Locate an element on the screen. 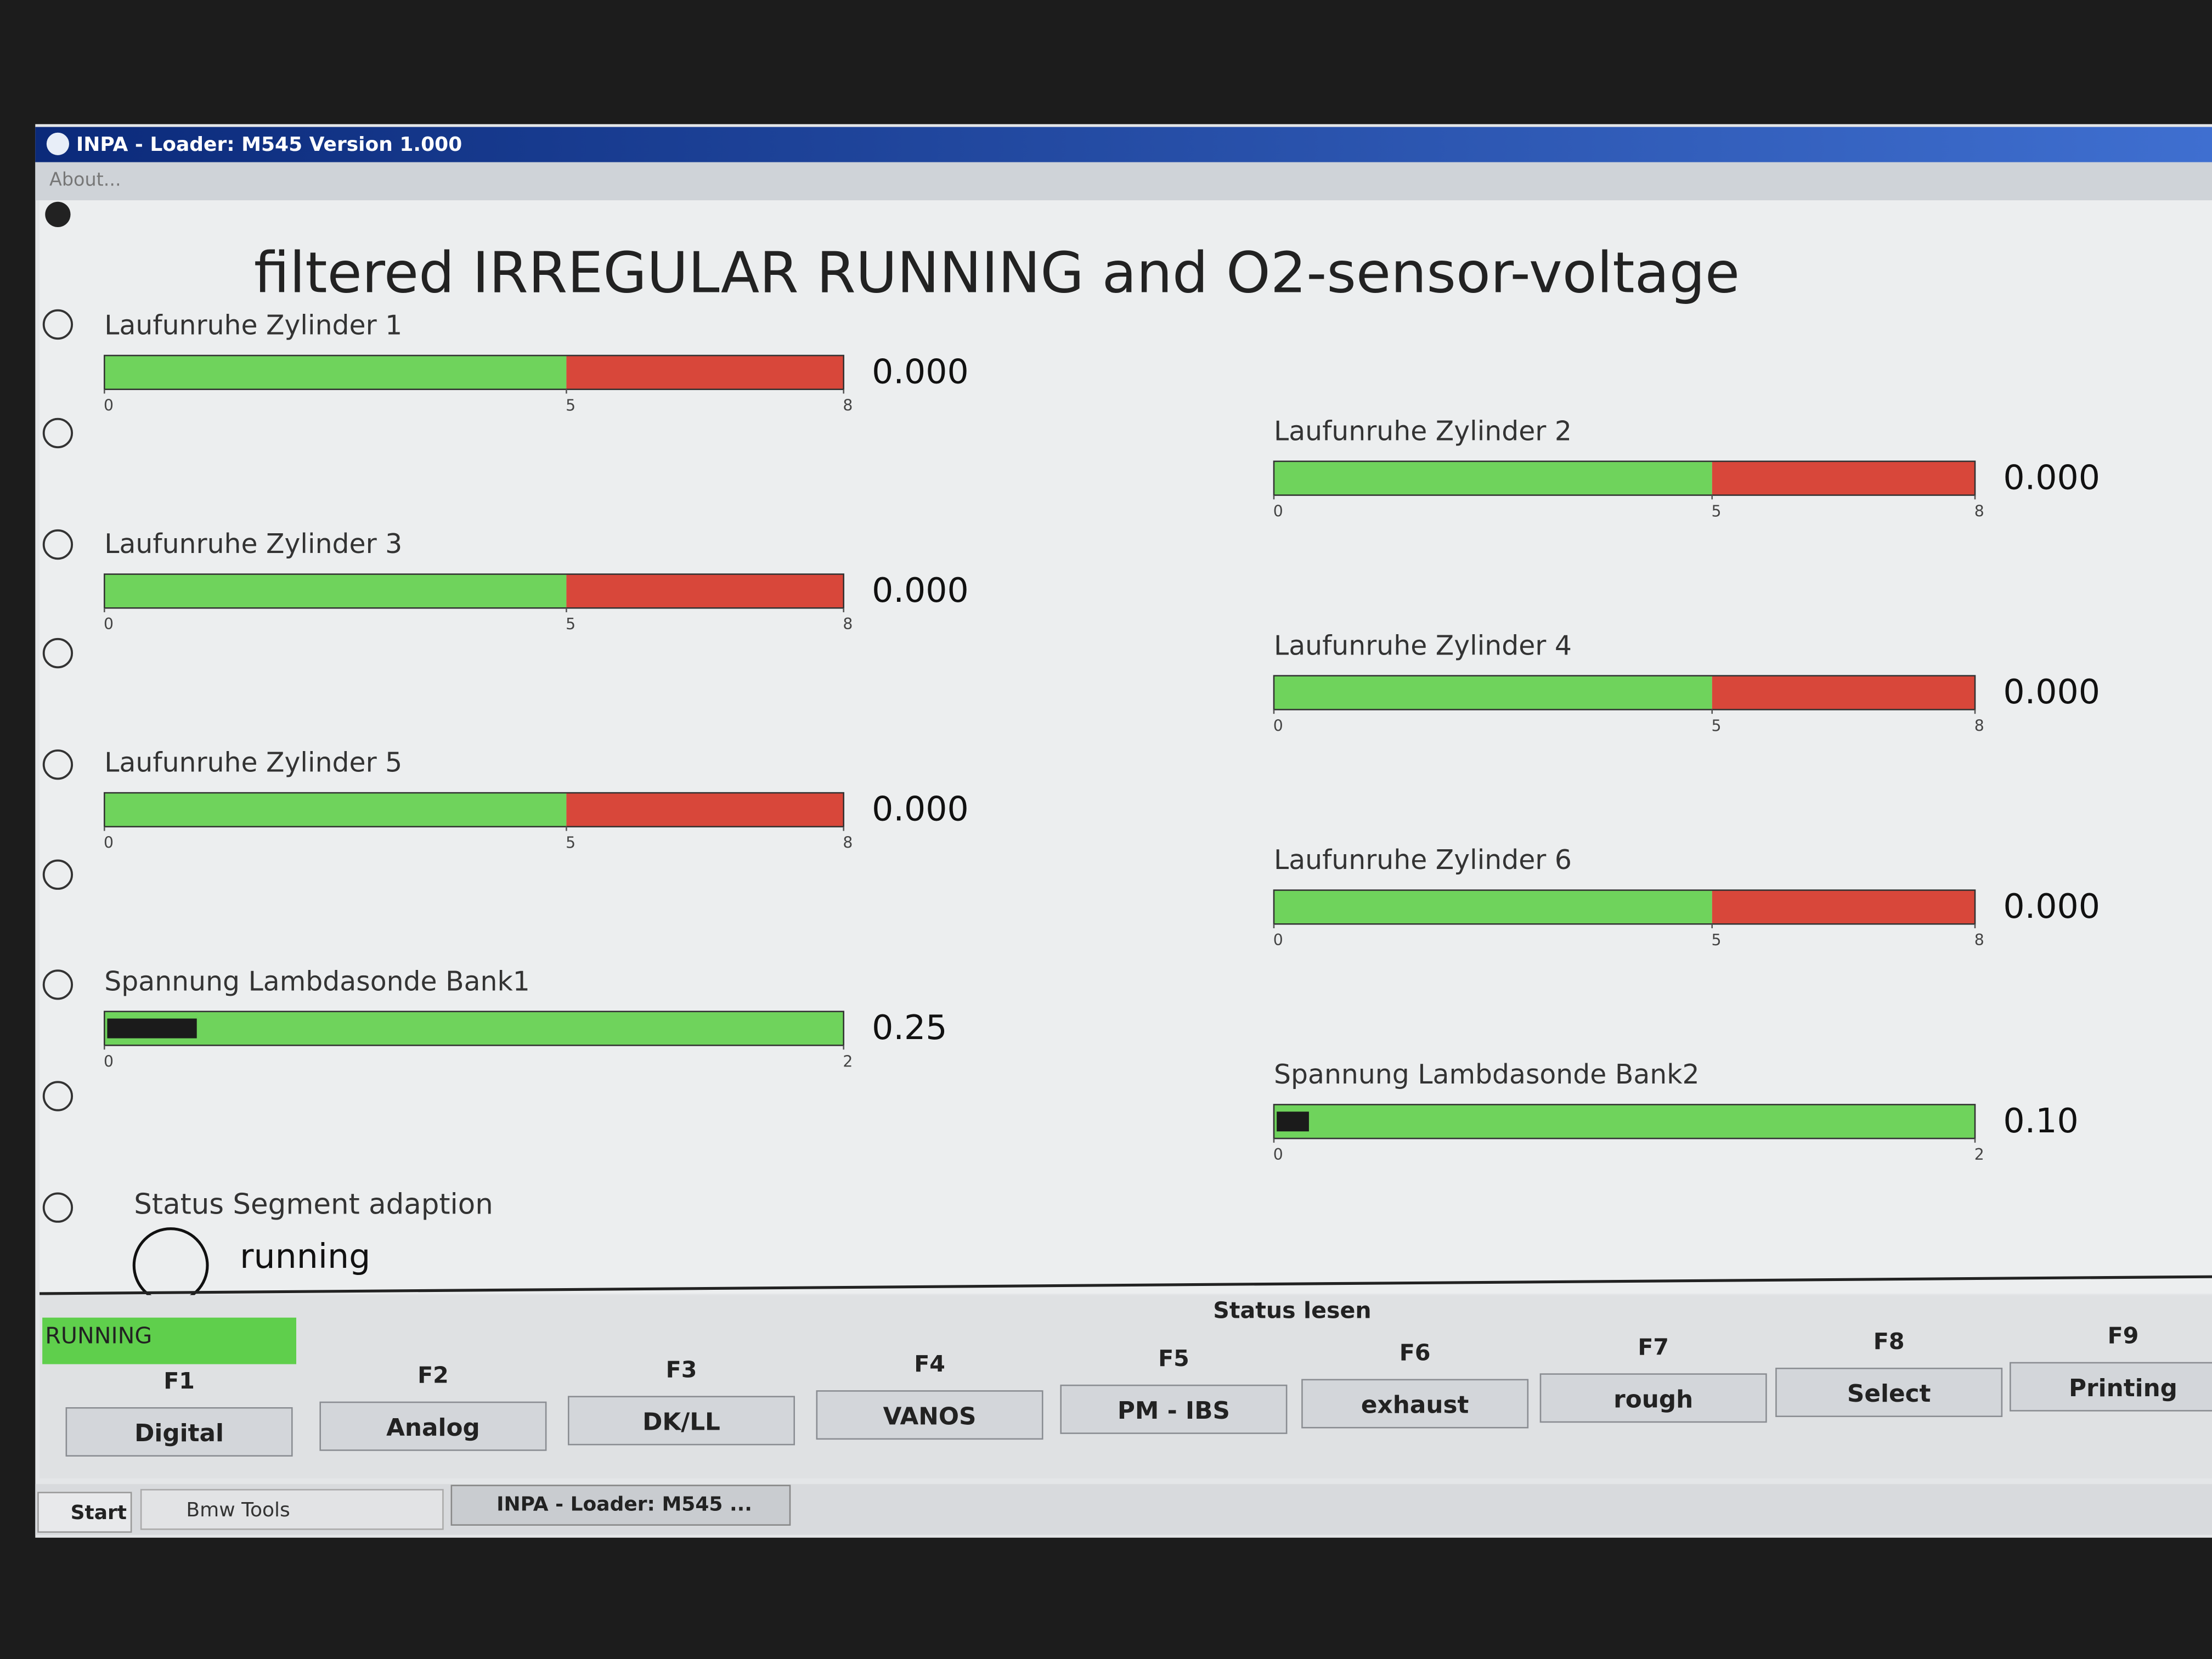  group-label: Status lesen is located at coordinates (1292, 1310).